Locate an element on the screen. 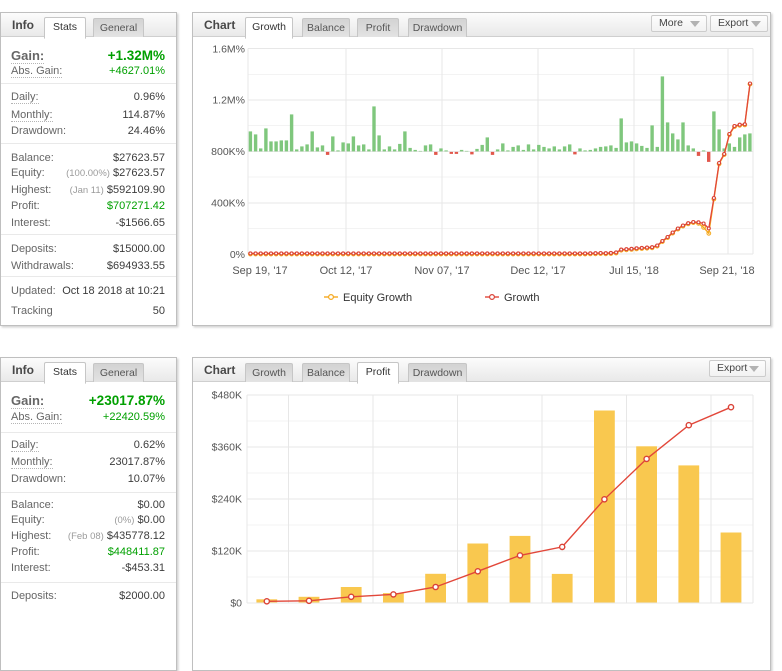 The height and width of the screenshot is (671, 782). svg-text: Nov 07, '17 is located at coordinates (441, 271).